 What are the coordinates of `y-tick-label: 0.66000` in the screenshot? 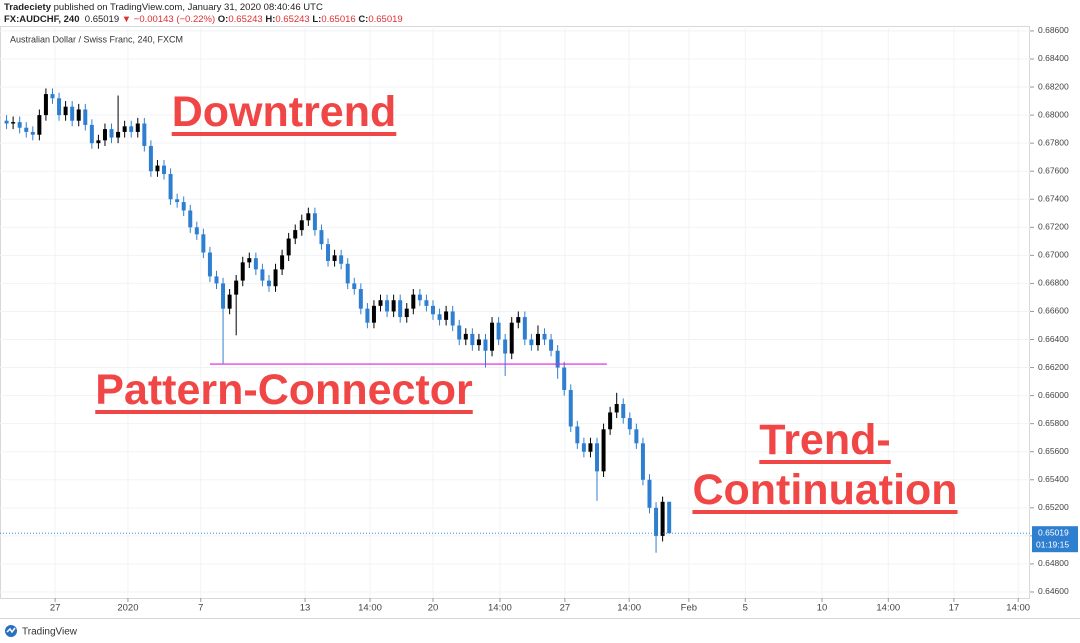 It's located at (1053, 395).